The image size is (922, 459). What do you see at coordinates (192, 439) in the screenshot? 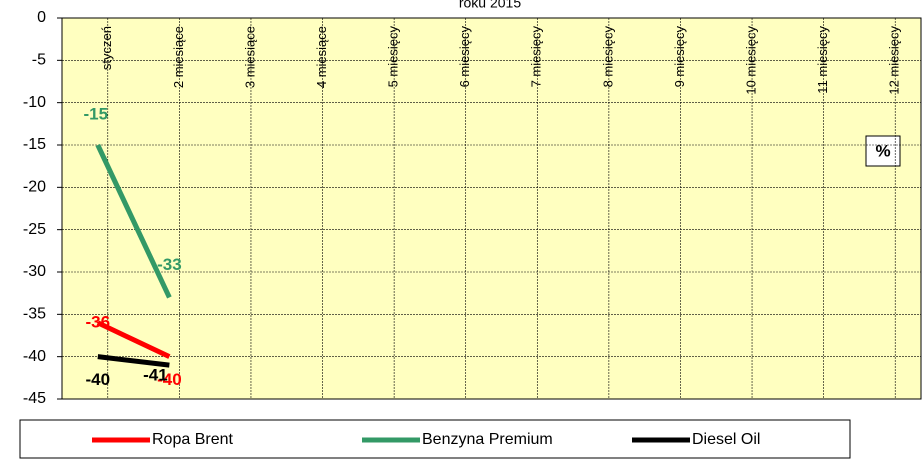
I see `legend-label: Ropa Brent` at bounding box center [192, 439].